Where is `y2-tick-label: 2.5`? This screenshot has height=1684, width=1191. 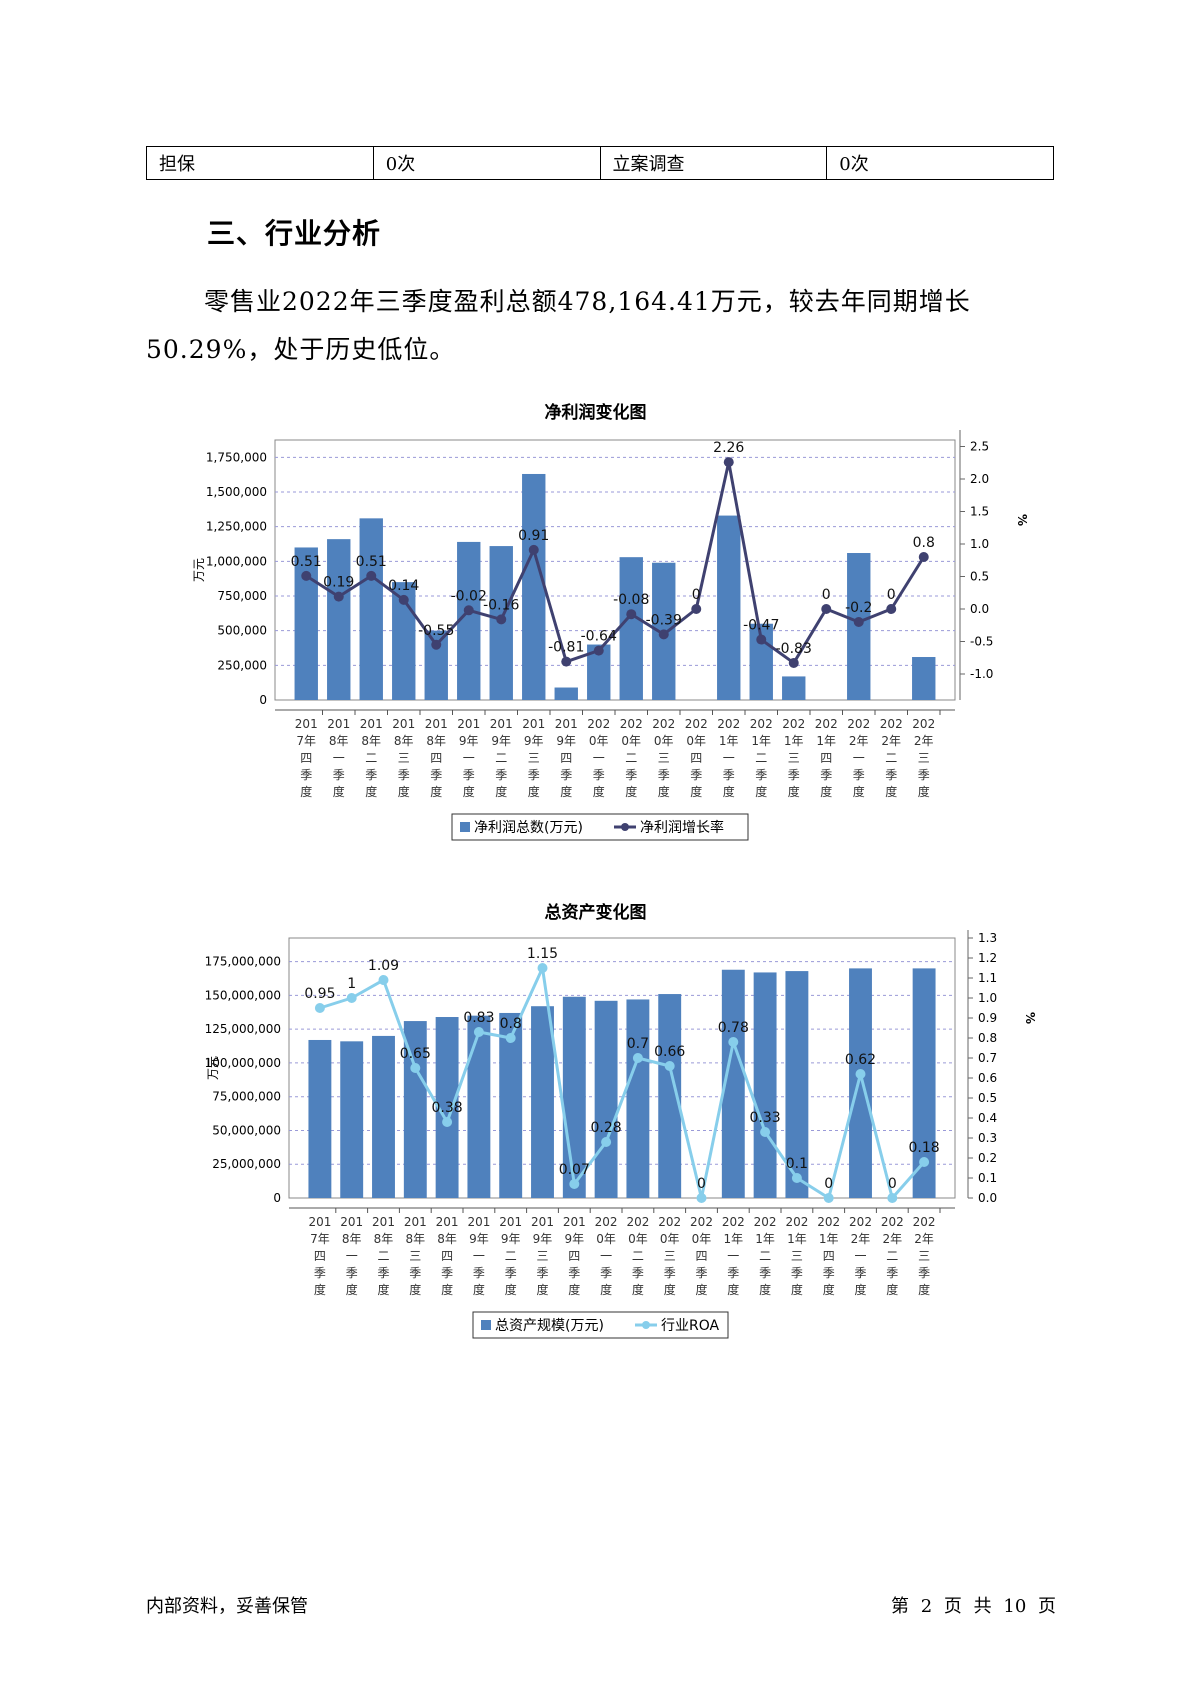 y2-tick-label: 2.5 is located at coordinates (979, 447).